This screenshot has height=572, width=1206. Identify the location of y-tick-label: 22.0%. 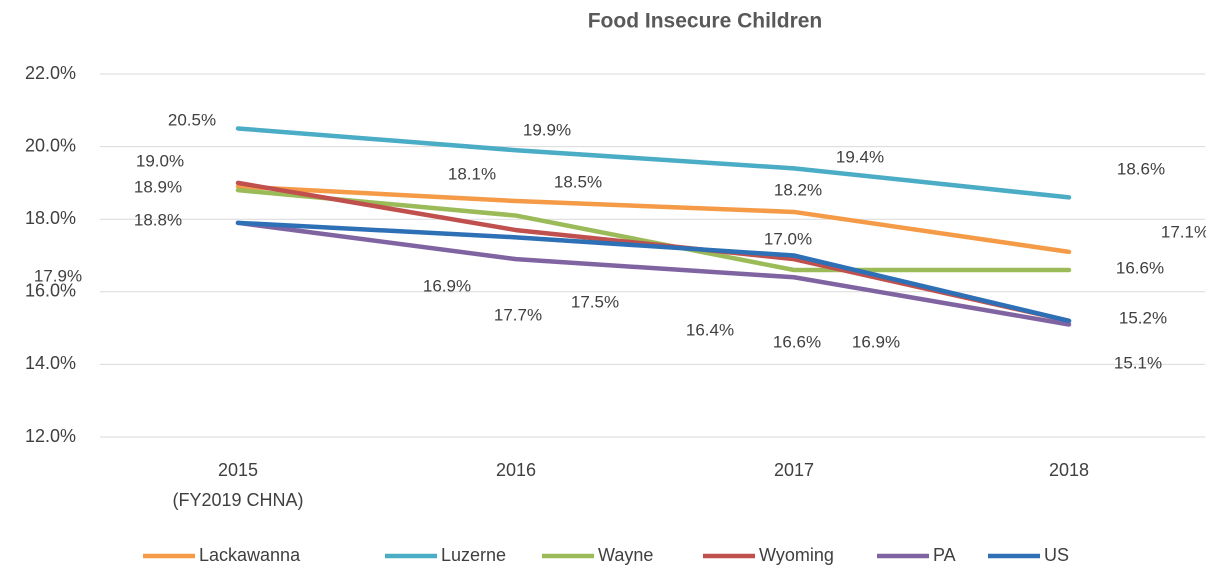
(50, 73).